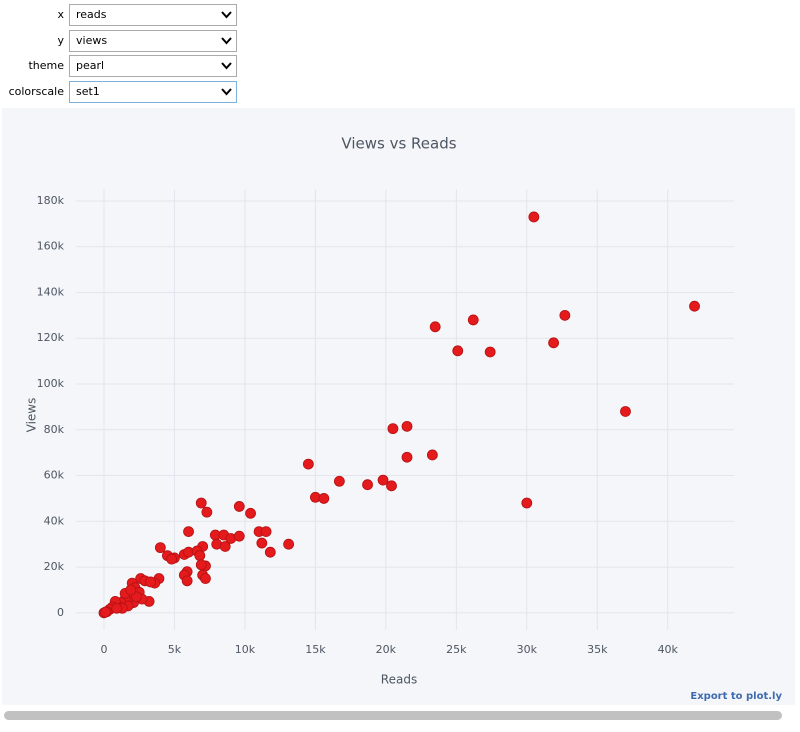 This screenshot has height=732, width=800. I want to click on dropdown-value: views, so click(92, 40).